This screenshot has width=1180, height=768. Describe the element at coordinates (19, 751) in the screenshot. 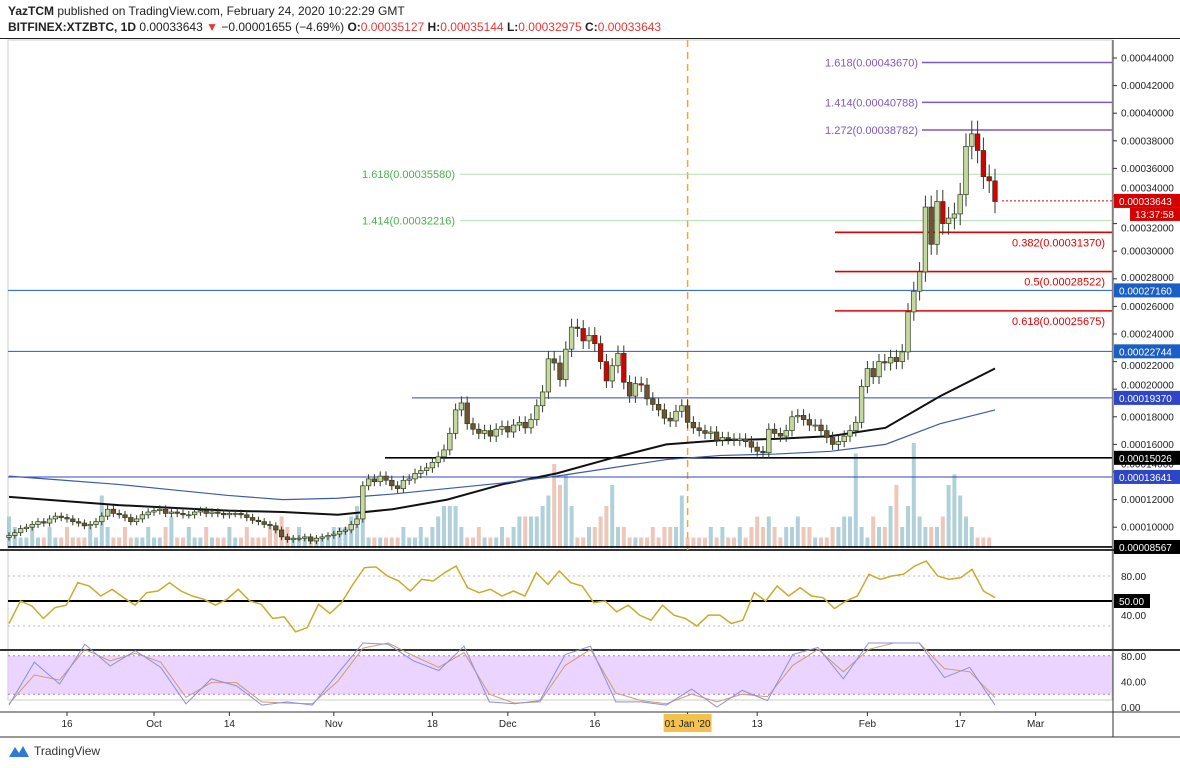

I see `tradingview-logo-icon` at that location.